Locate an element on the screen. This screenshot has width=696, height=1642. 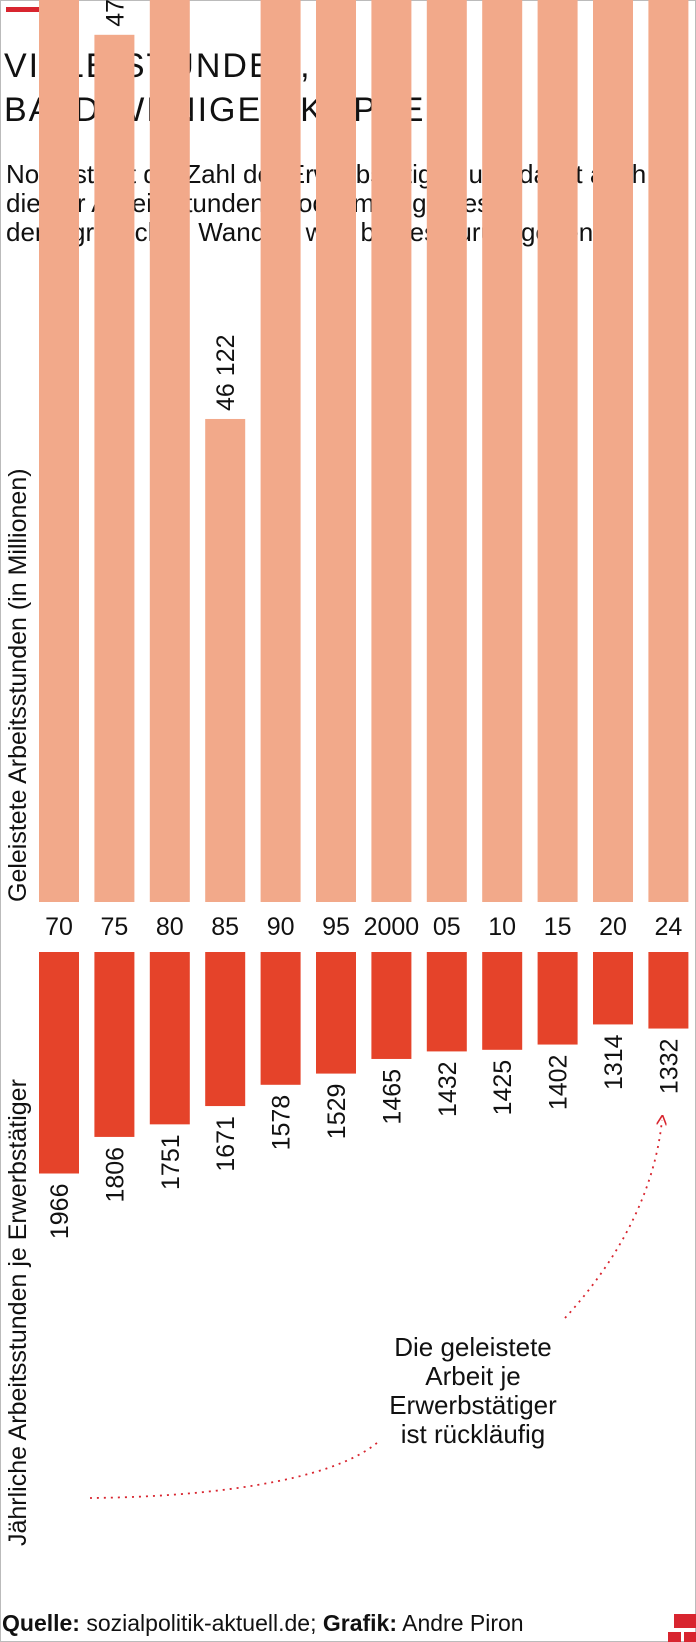
graphic-text: Andre Piron is located at coordinates (460, 1623).